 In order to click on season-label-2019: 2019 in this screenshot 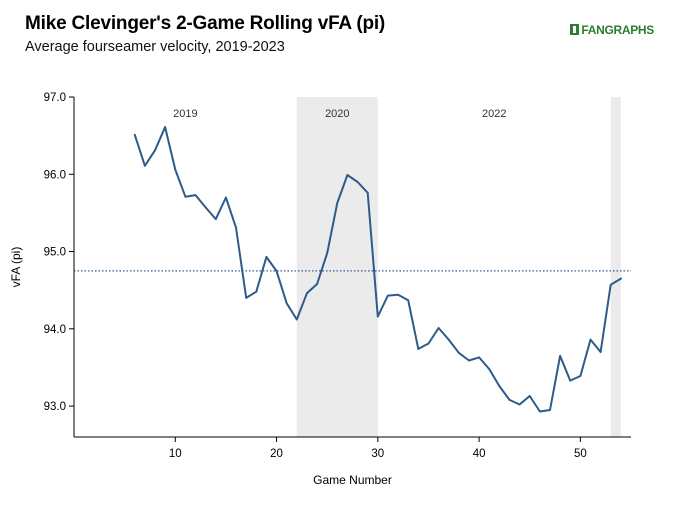, I will do `click(185, 114)`.